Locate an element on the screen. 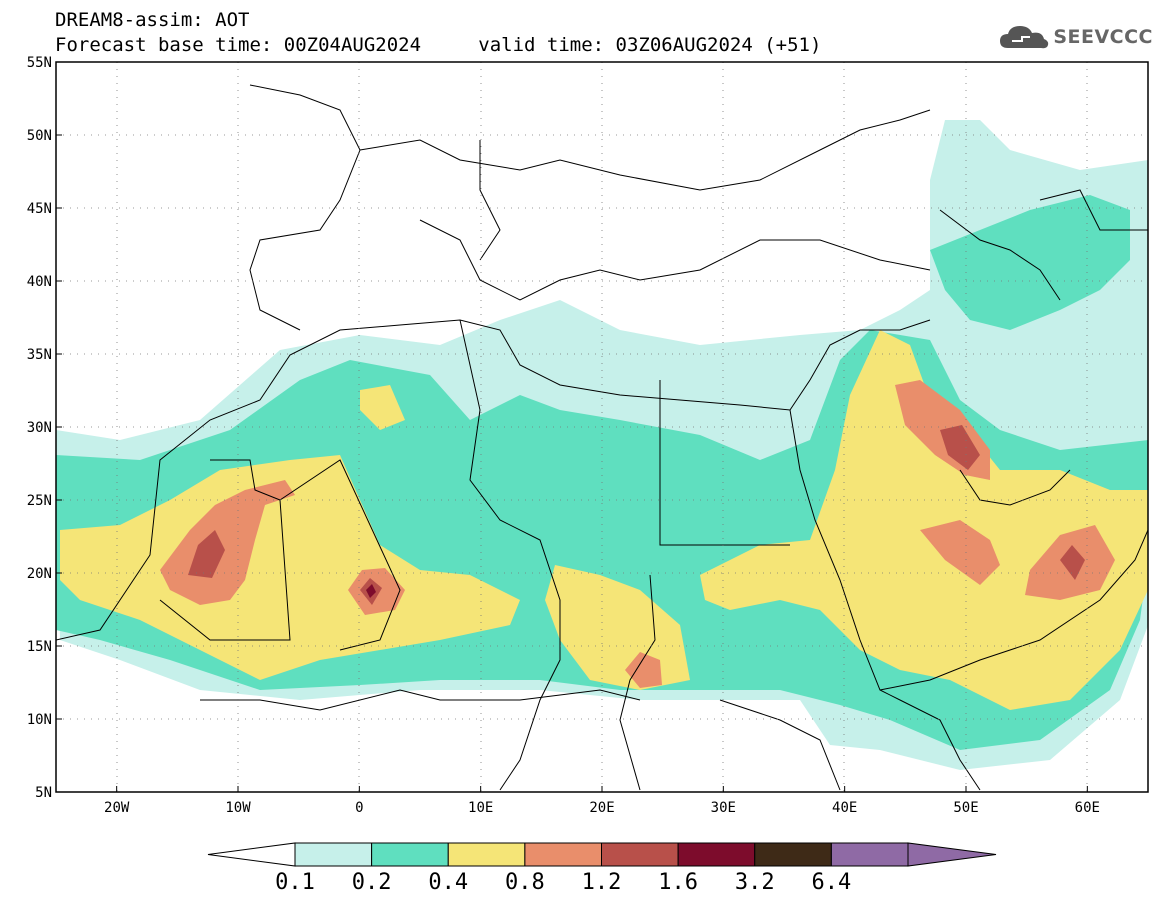 The image size is (1165, 905). lon-label: 10W is located at coordinates (238, 808).